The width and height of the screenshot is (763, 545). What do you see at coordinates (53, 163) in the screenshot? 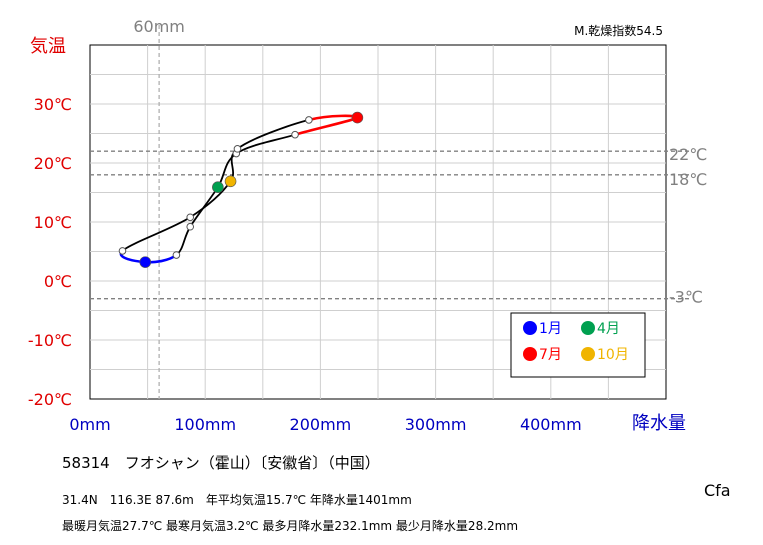
I see `y-tick-label: 20℃` at bounding box center [53, 163].